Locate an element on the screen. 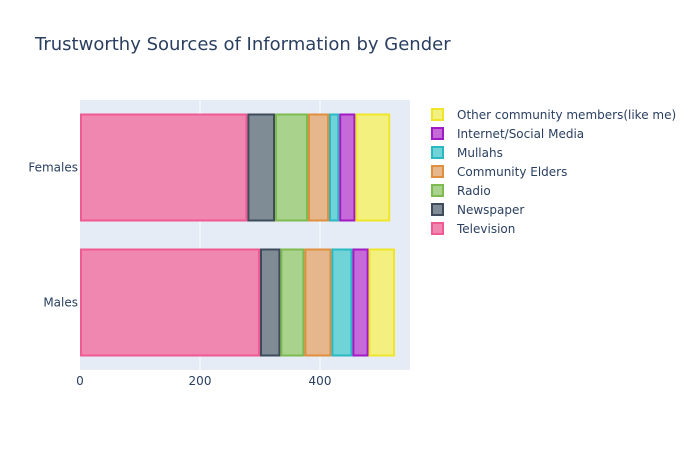 This screenshot has width=700, height=450. legend-item: Community Elders is located at coordinates (499, 172).